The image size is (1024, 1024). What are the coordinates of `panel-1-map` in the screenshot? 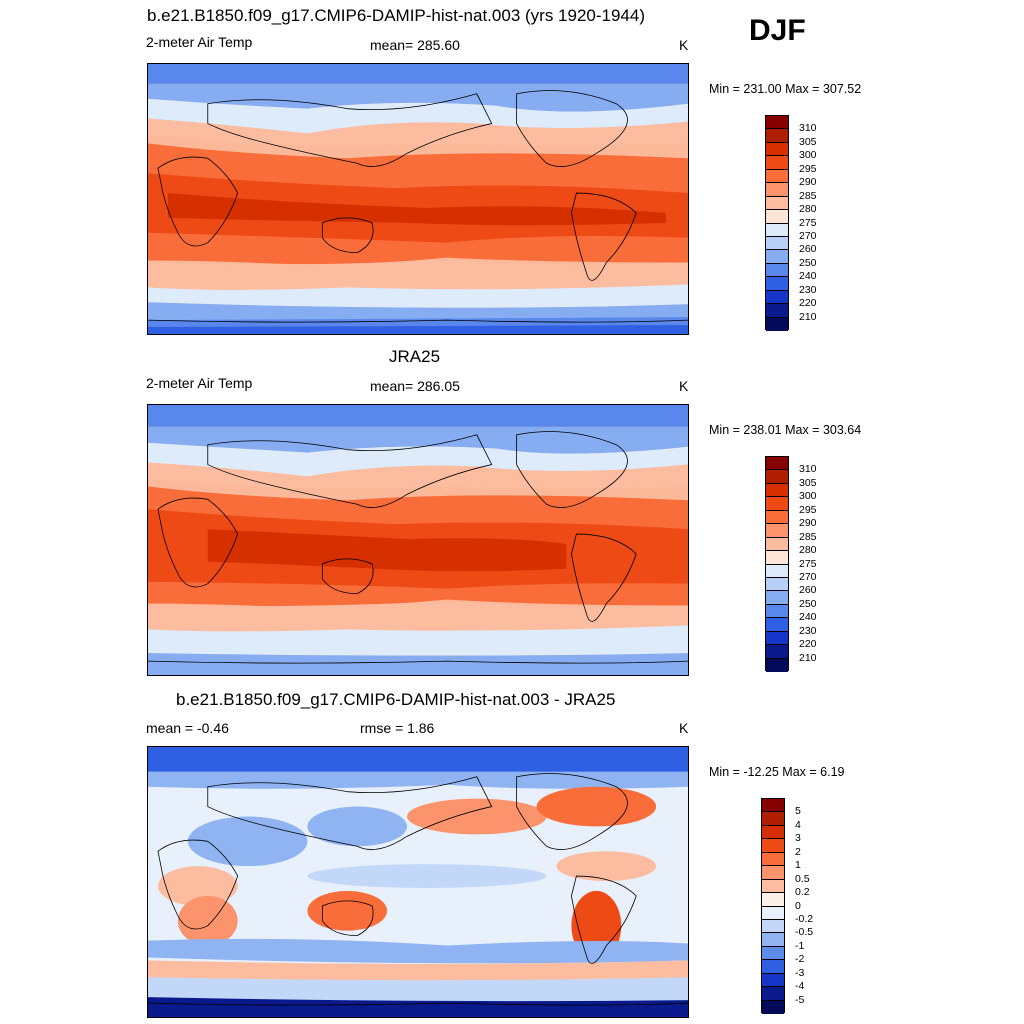 It's located at (418, 199).